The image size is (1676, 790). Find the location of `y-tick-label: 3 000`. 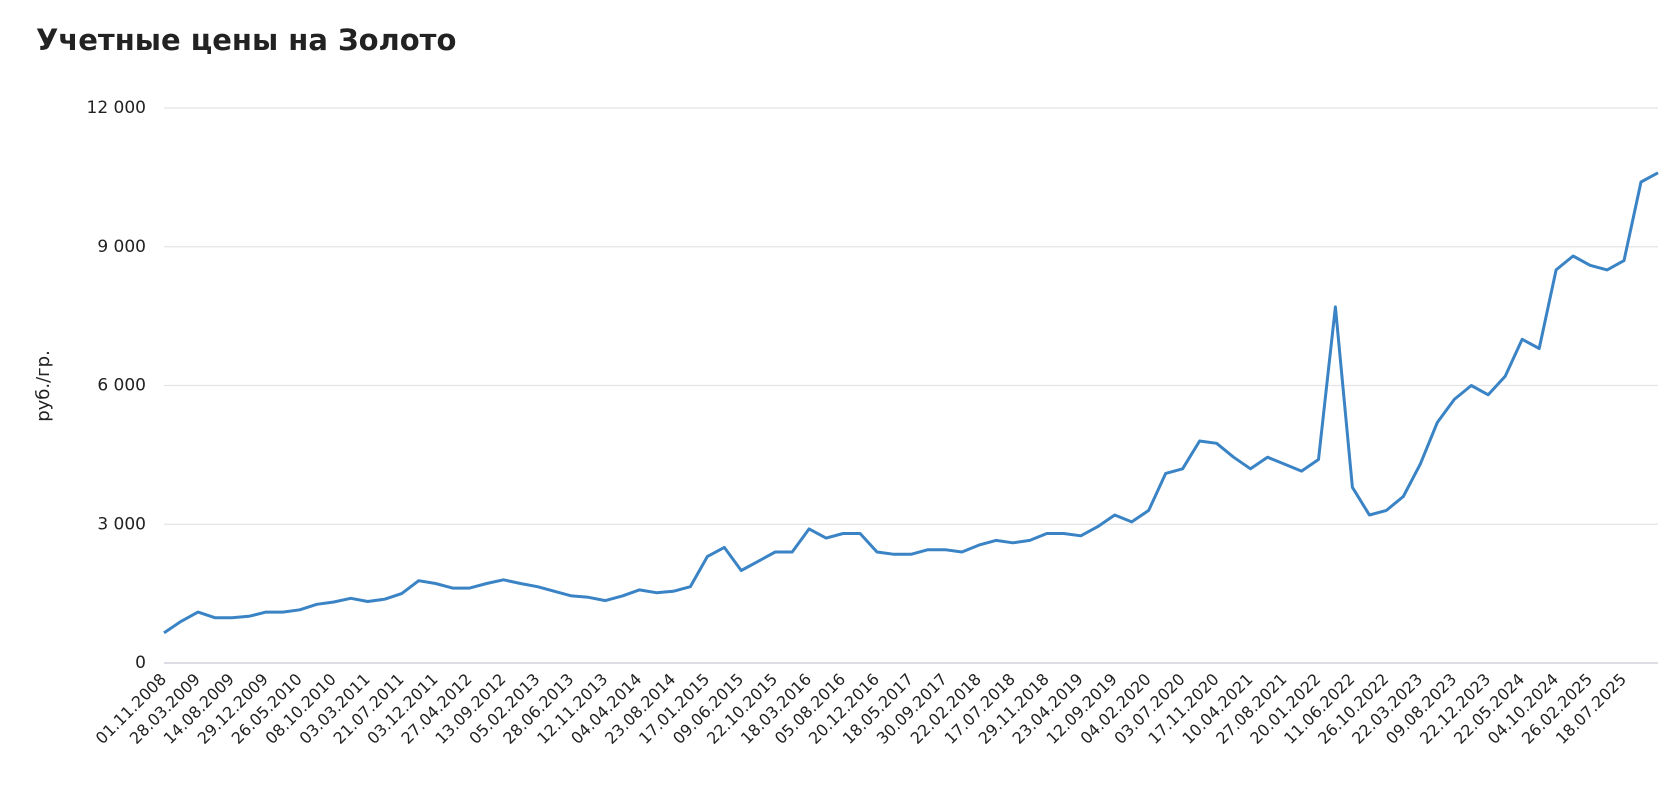

y-tick-label: 3 000 is located at coordinates (121, 524).